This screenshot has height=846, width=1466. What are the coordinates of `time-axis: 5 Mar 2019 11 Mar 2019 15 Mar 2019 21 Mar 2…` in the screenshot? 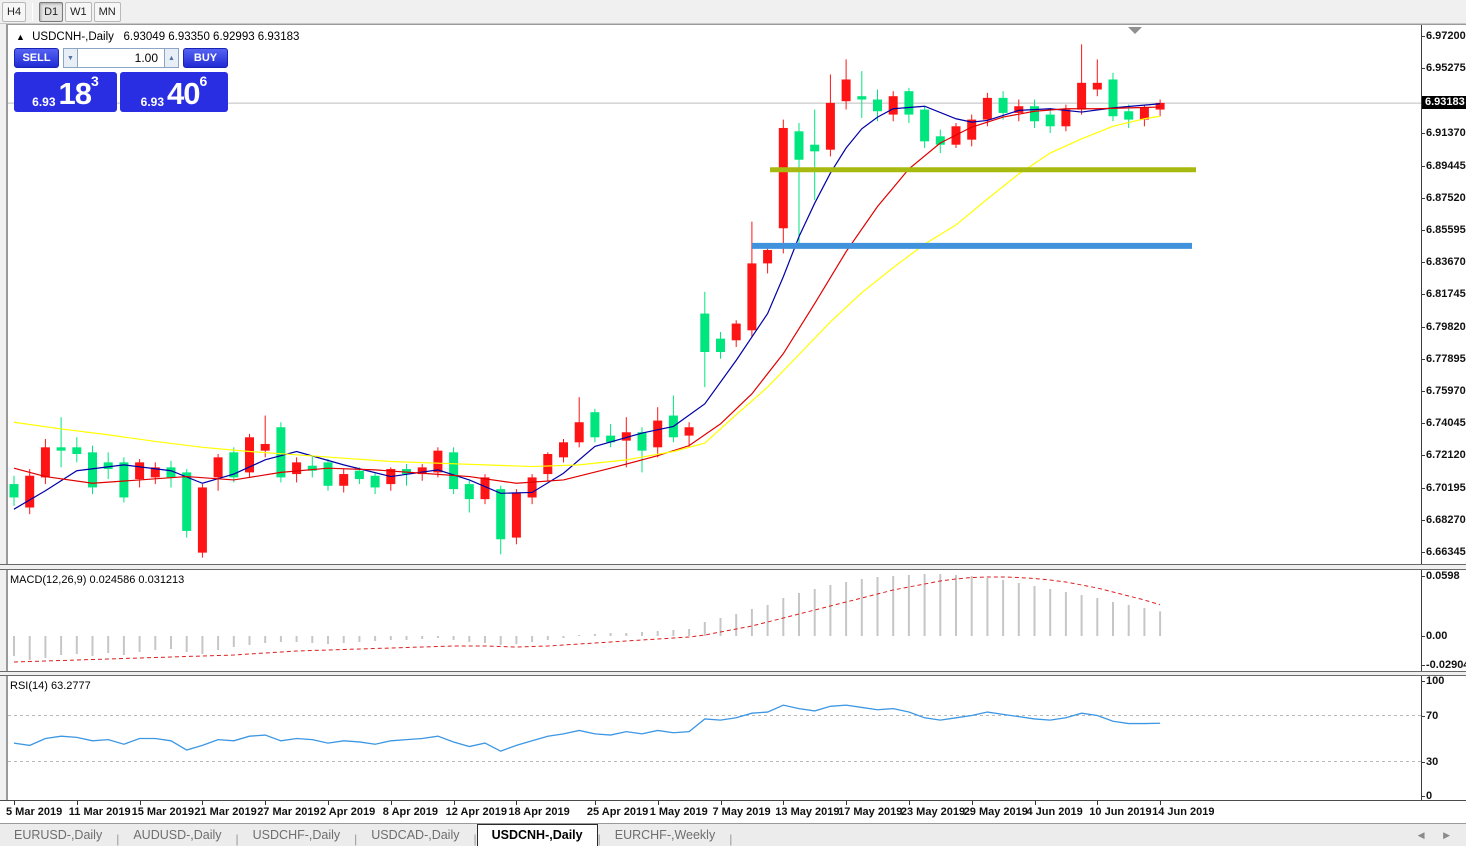 It's located at (733, 811).